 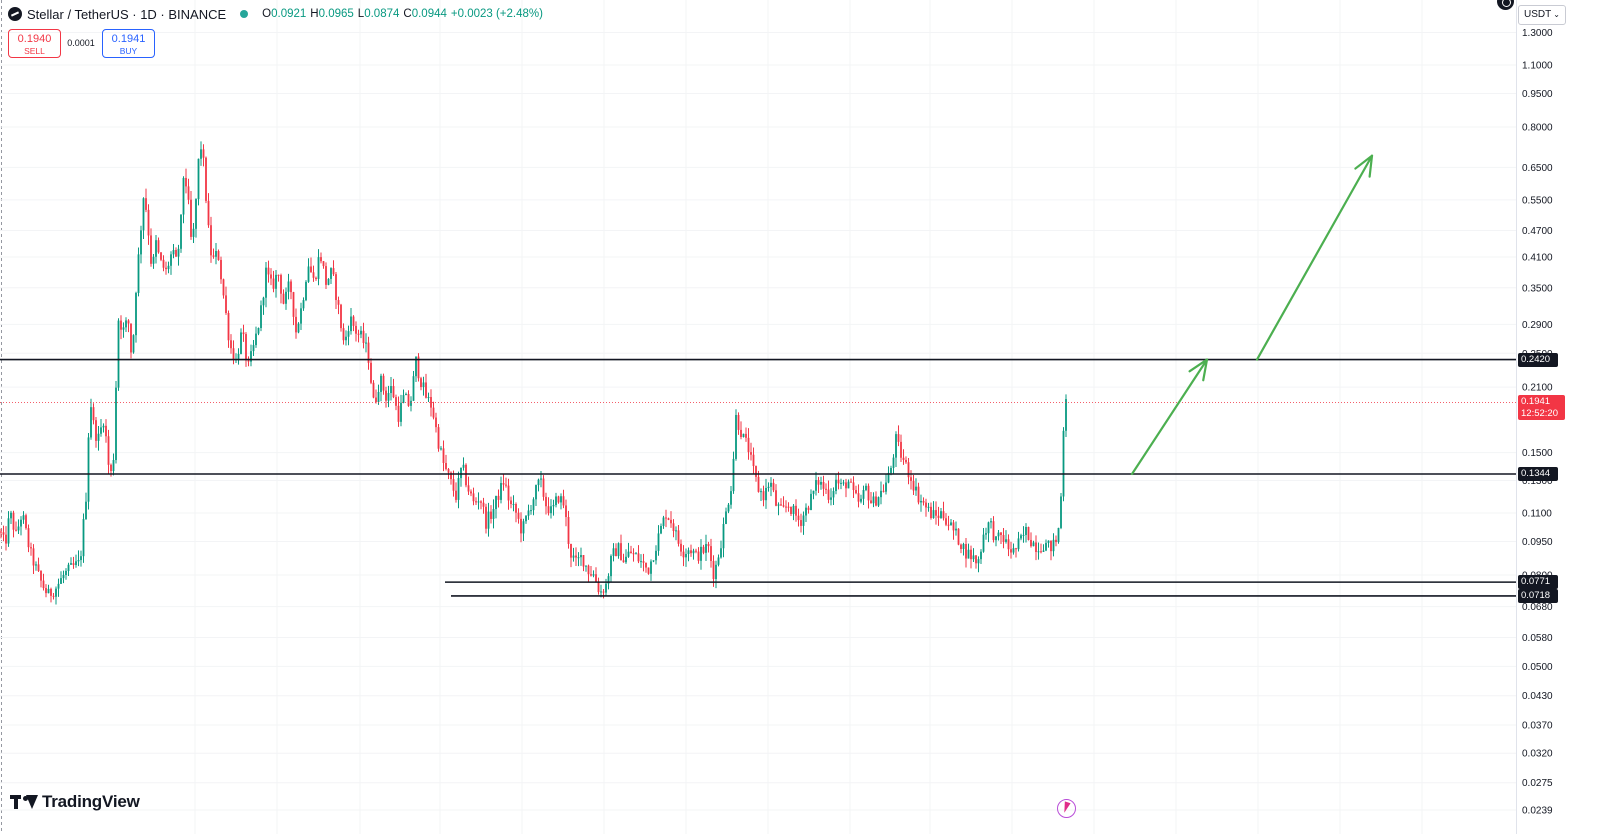 I want to click on spread-value: 0.0001, so click(x=81, y=43).